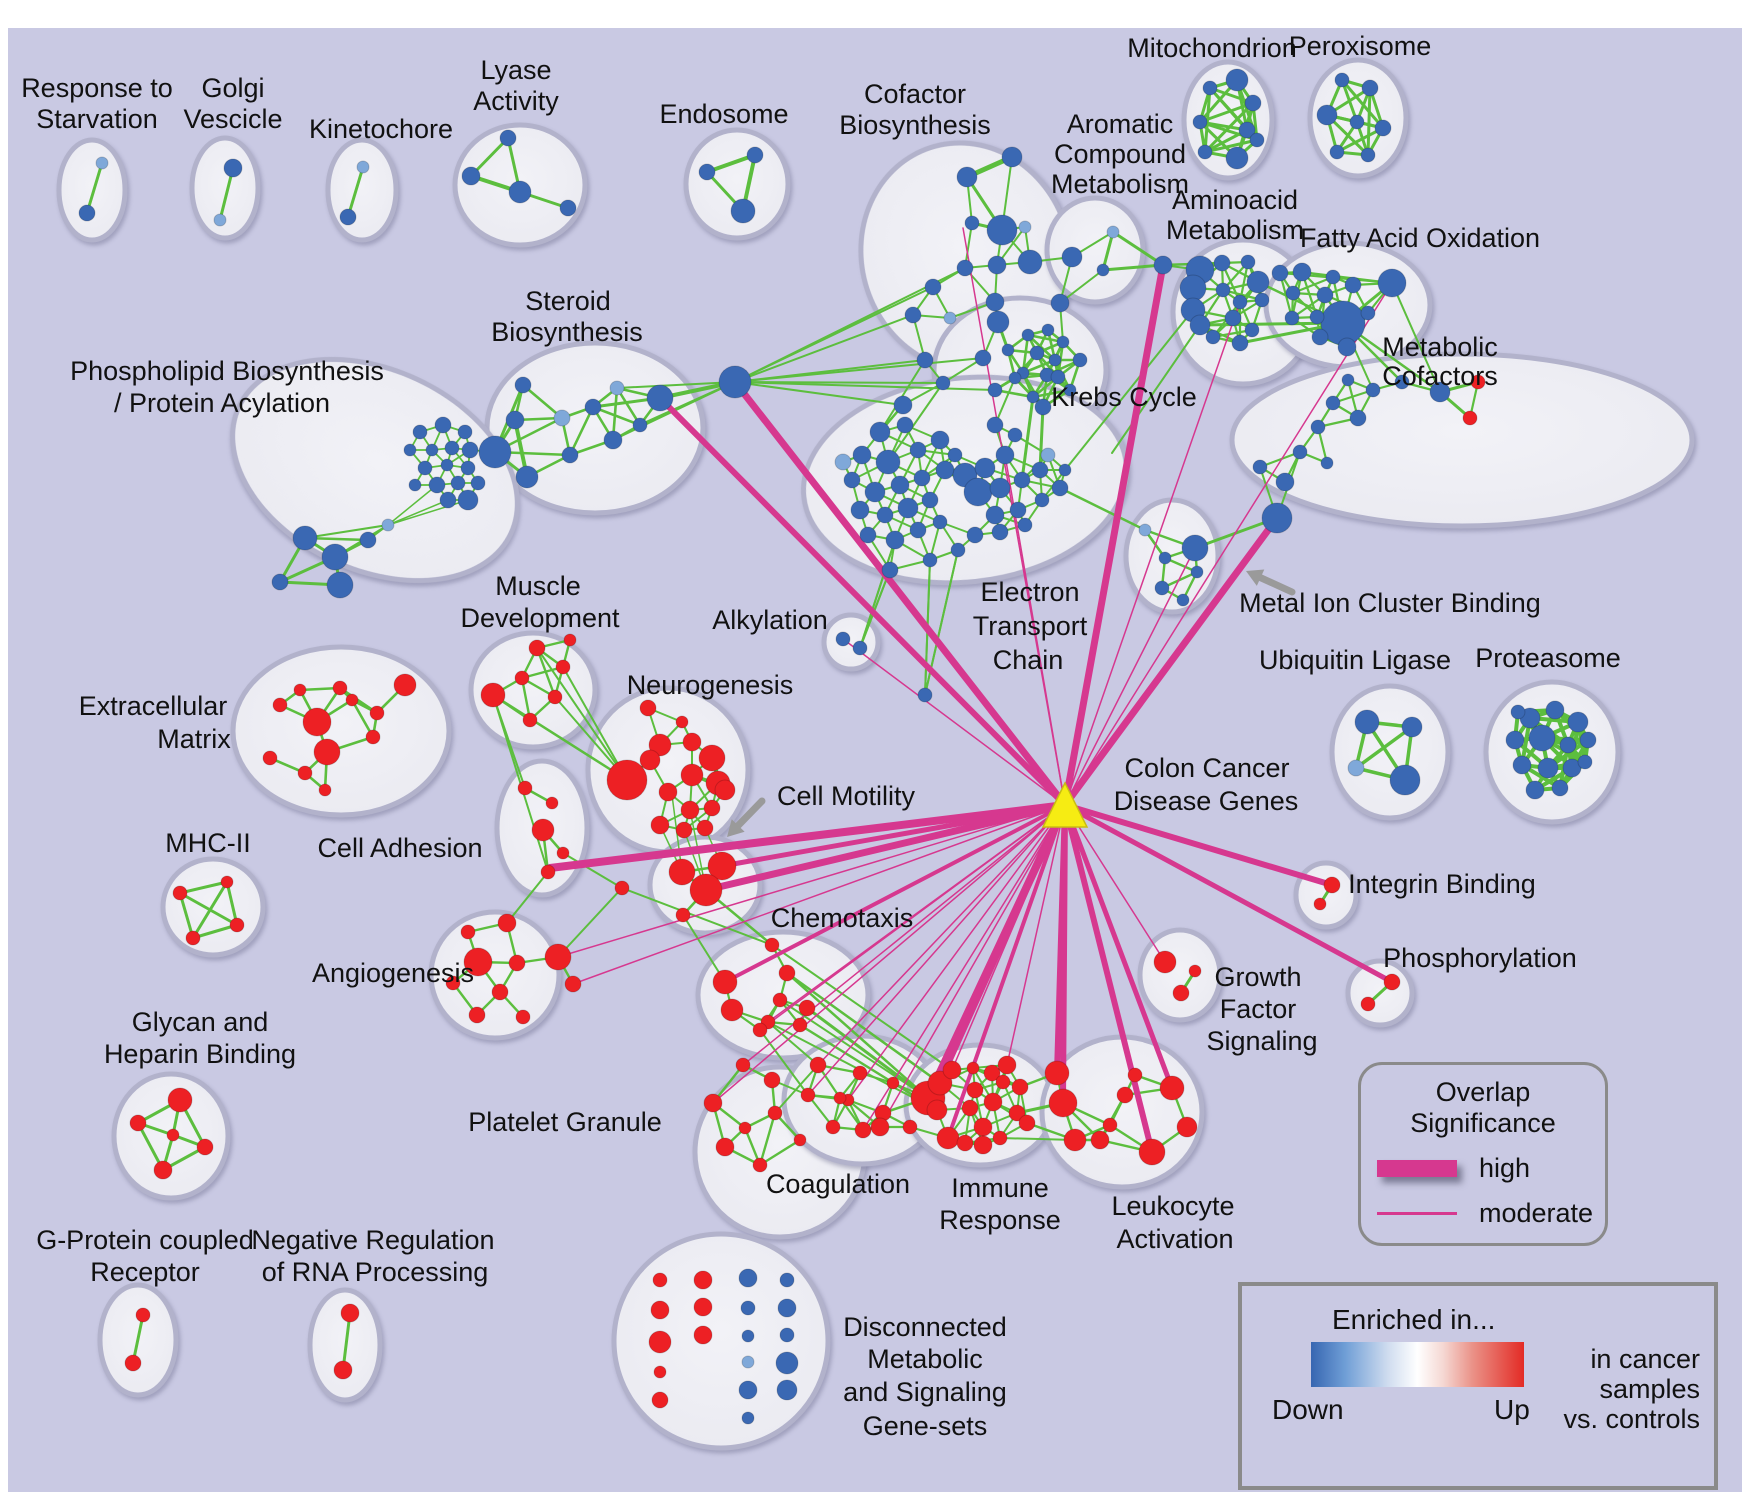 This screenshot has height=1507, width=1750. What do you see at coordinates (97, 88) in the screenshot?
I see `label-response-starvation: Response to` at bounding box center [97, 88].